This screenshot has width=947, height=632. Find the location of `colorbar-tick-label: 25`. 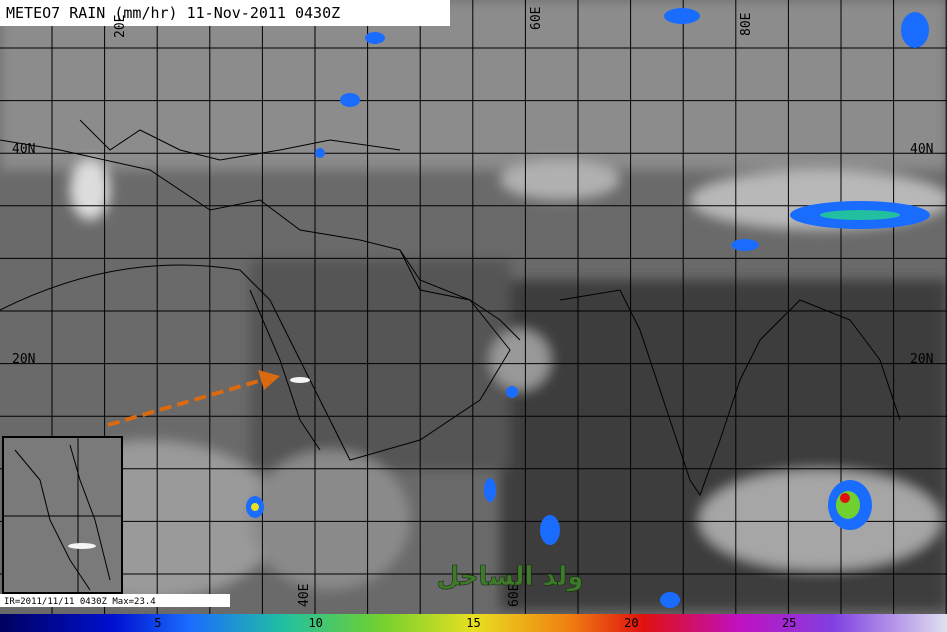

colorbar-tick-label: 25 is located at coordinates (789, 623).